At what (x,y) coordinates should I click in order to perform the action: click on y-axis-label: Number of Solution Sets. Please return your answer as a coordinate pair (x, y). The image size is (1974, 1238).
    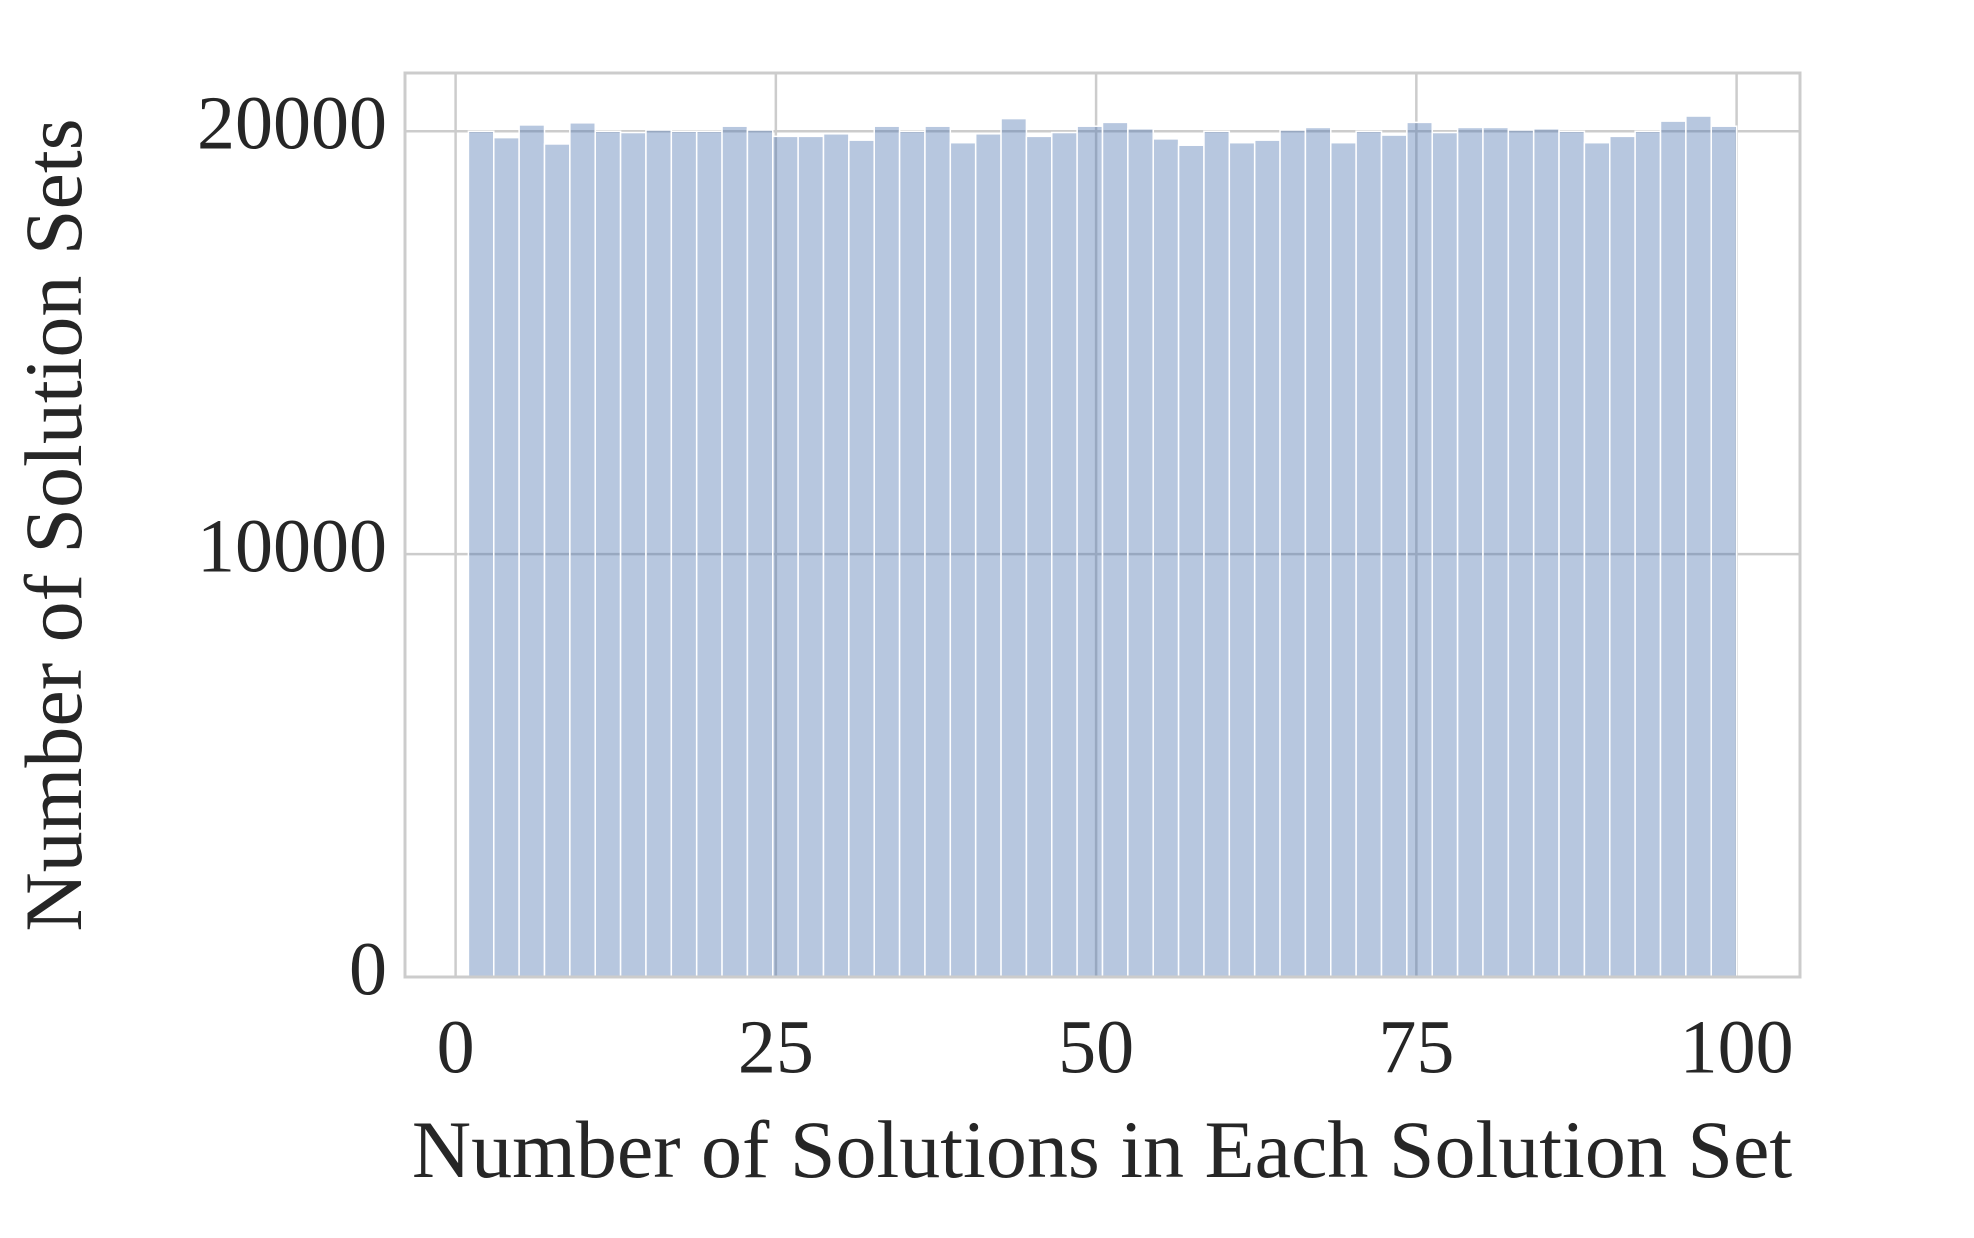
    Looking at the image, I should click on (53, 524).